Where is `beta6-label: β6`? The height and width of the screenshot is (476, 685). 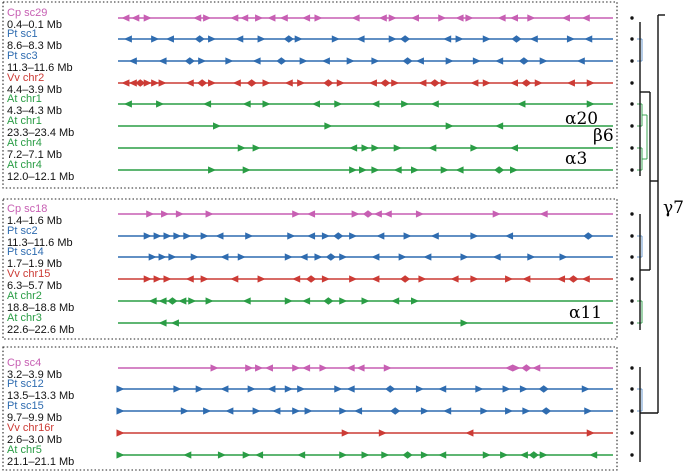 beta6-label: β6 is located at coordinates (603, 136).